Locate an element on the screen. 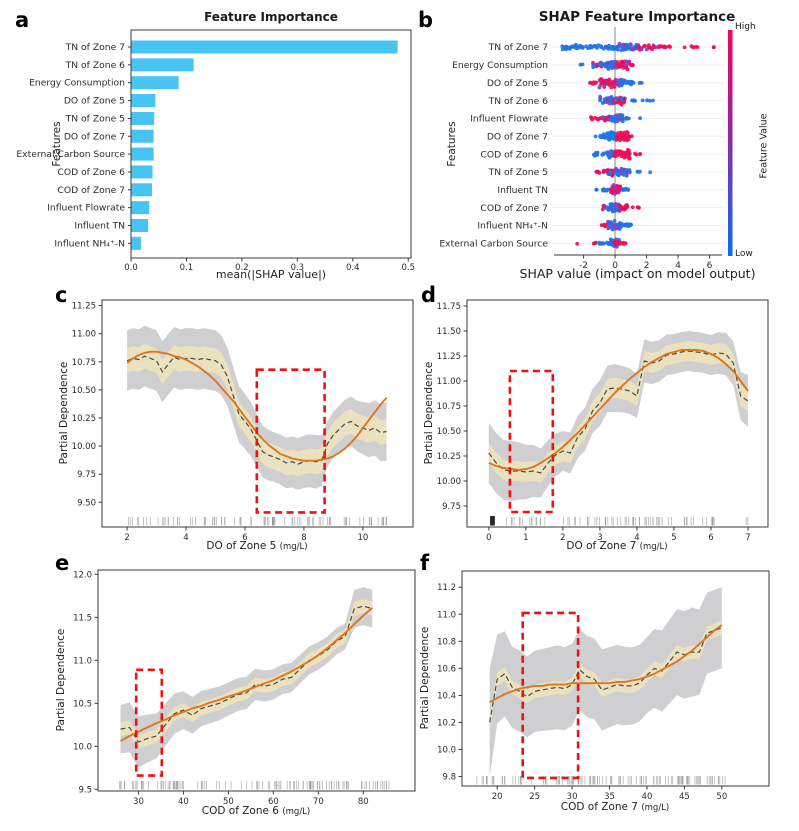  panel-letter-e: e is located at coordinates (62, 563).